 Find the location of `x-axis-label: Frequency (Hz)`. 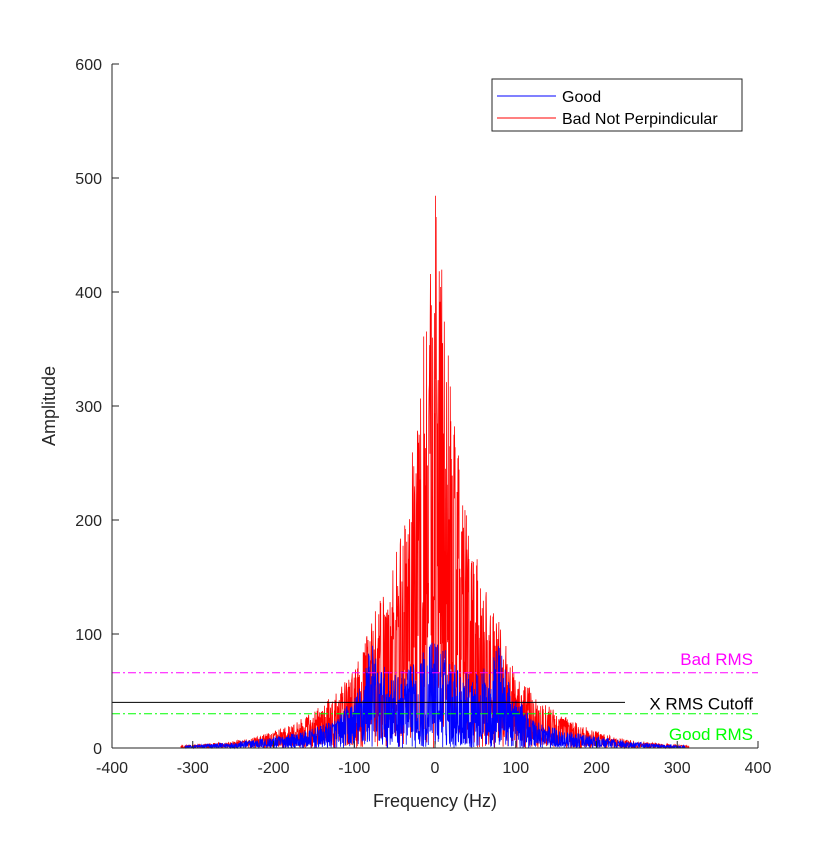

x-axis-label: Frequency (Hz) is located at coordinates (435, 801).